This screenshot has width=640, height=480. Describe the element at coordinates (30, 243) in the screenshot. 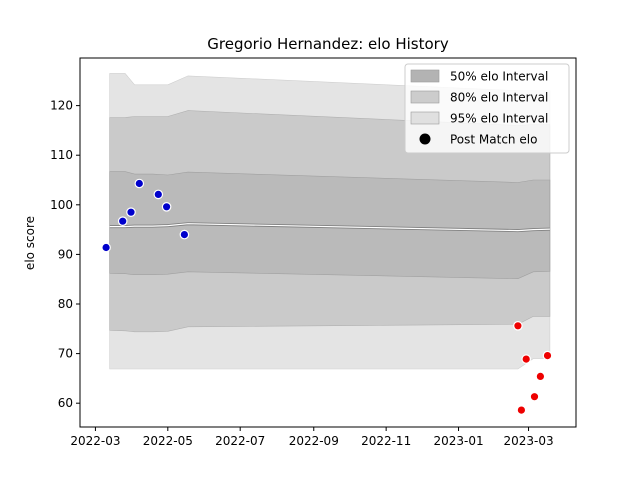

I see `y-axis-label: elo score` at that location.